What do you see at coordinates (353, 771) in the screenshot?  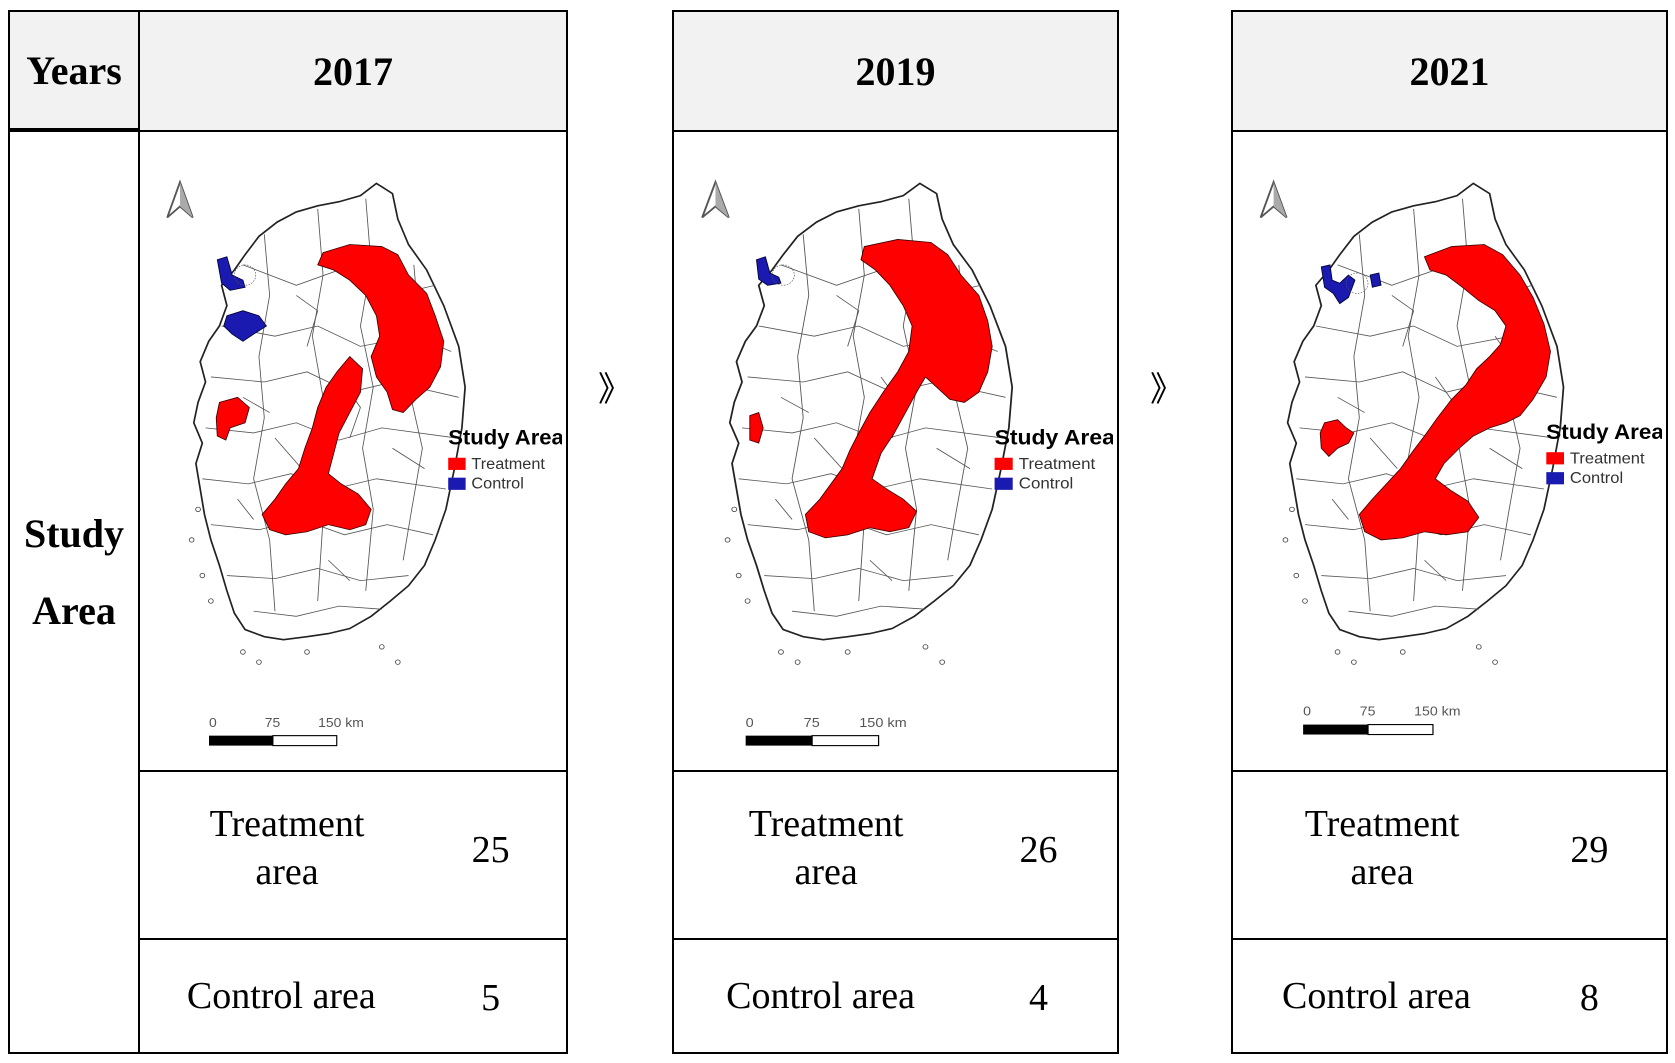 I see `divider-map` at bounding box center [353, 771].